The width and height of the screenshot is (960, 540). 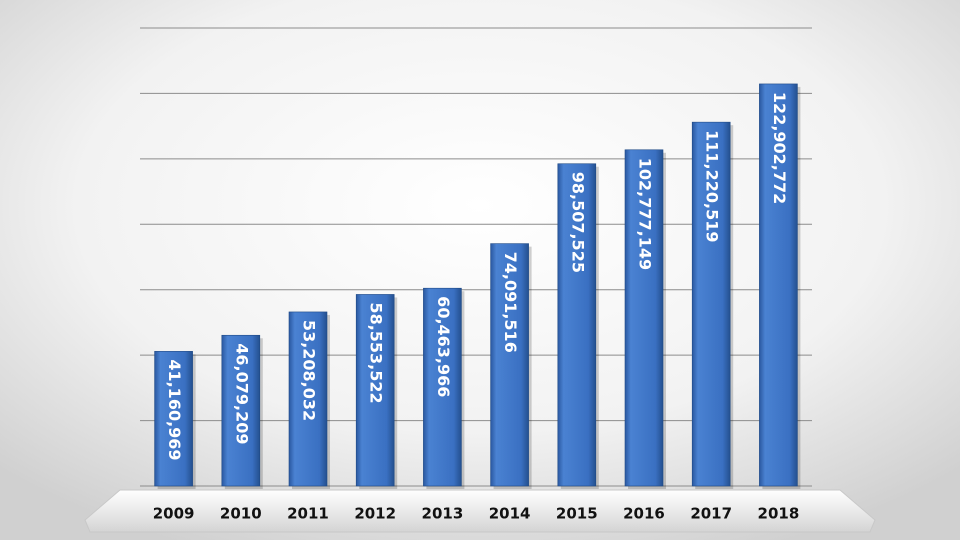 What do you see at coordinates (510, 514) in the screenshot?
I see `x-tick-label: 2014` at bounding box center [510, 514].